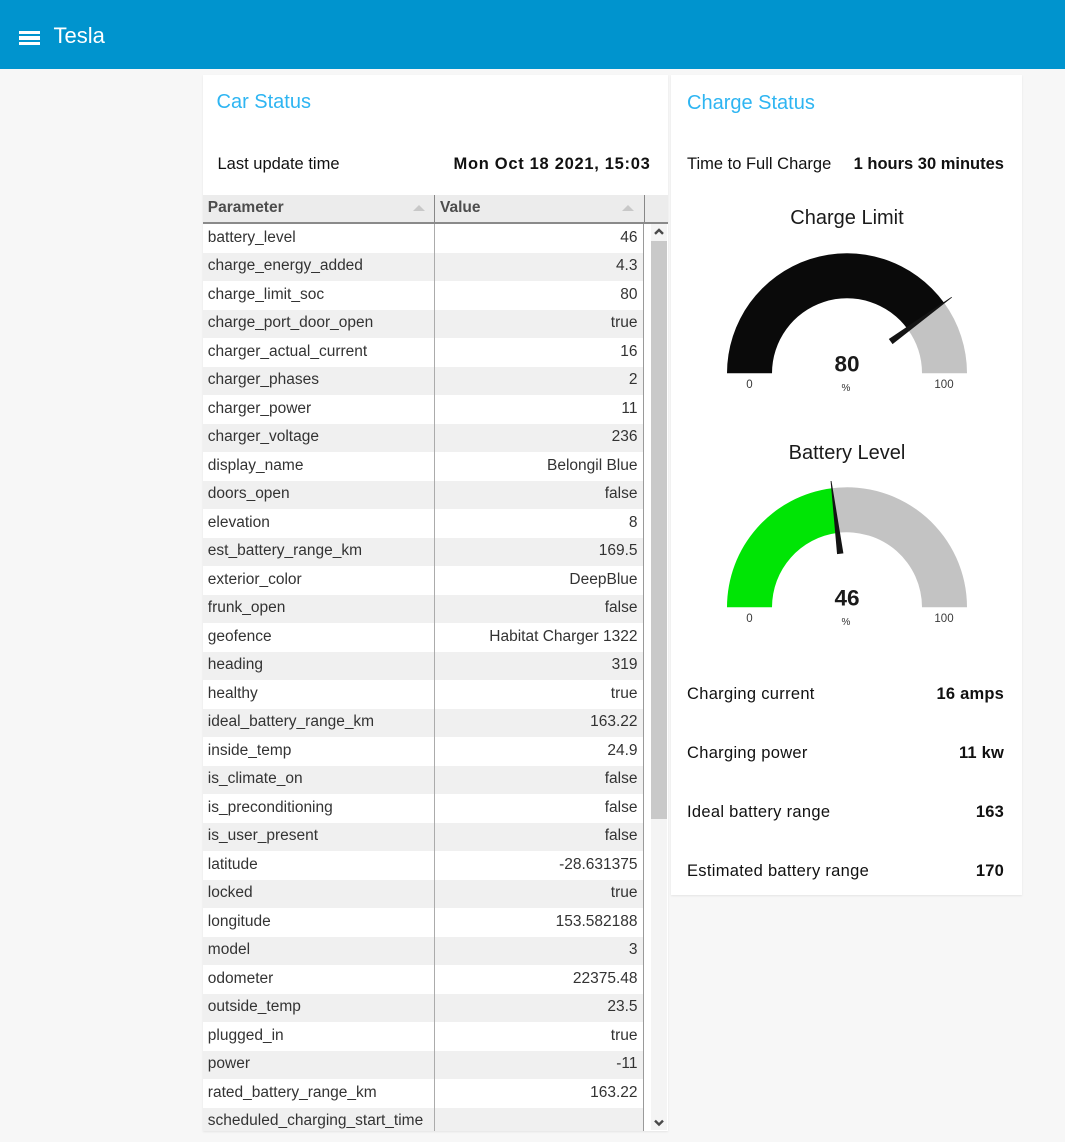 This screenshot has height=1142, width=1065. What do you see at coordinates (846, 364) in the screenshot?
I see `svg-text: 80` at bounding box center [846, 364].